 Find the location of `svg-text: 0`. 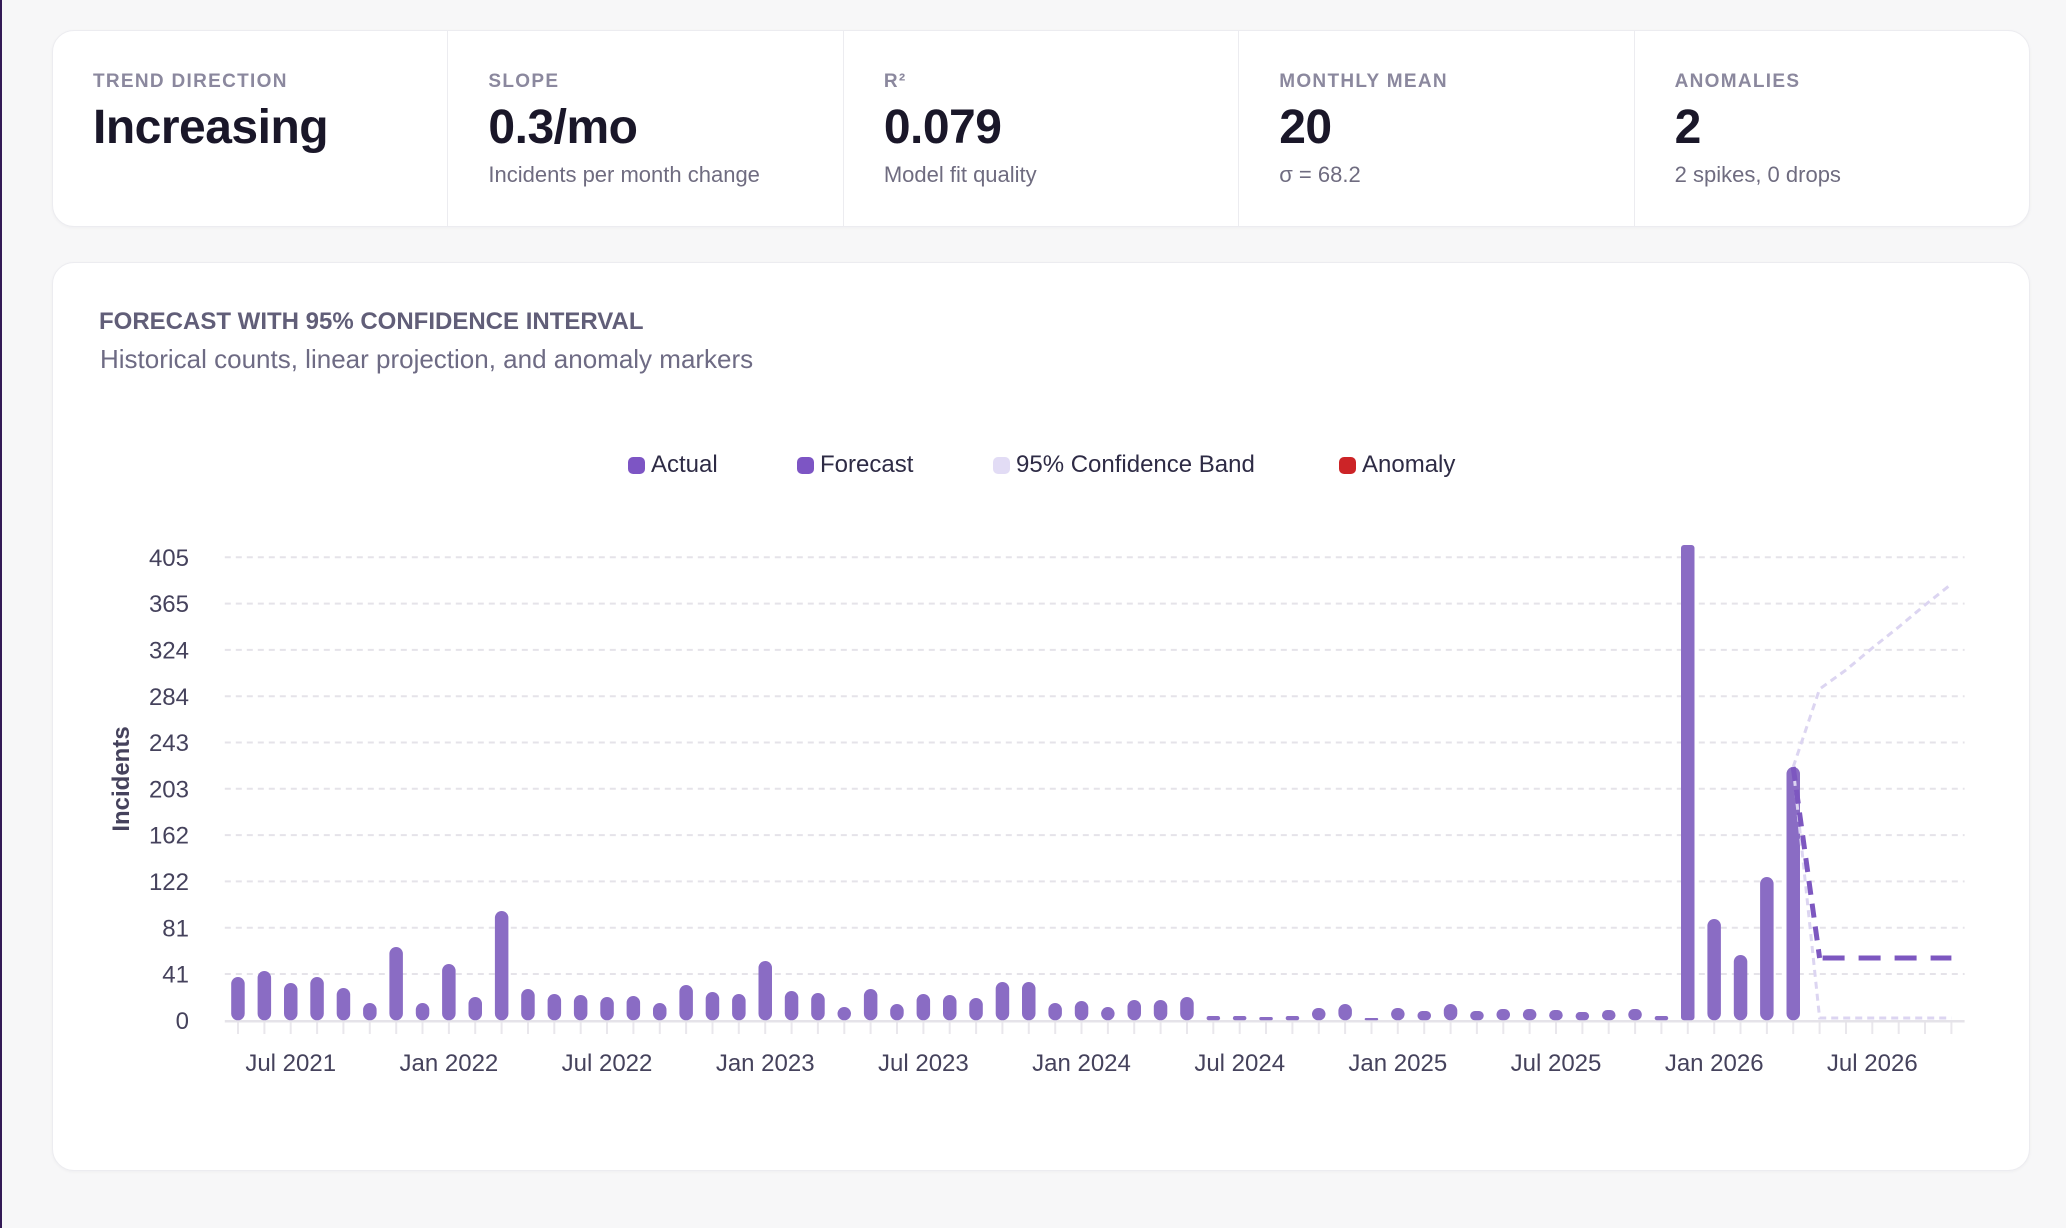

svg-text: 0 is located at coordinates (182, 1021).